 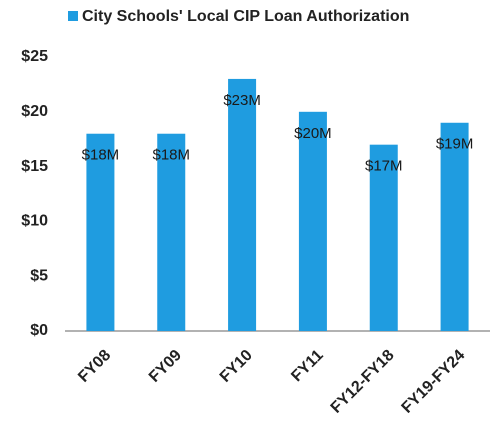 What do you see at coordinates (39, 275) in the screenshot?
I see `y-tick-label: $5` at bounding box center [39, 275].